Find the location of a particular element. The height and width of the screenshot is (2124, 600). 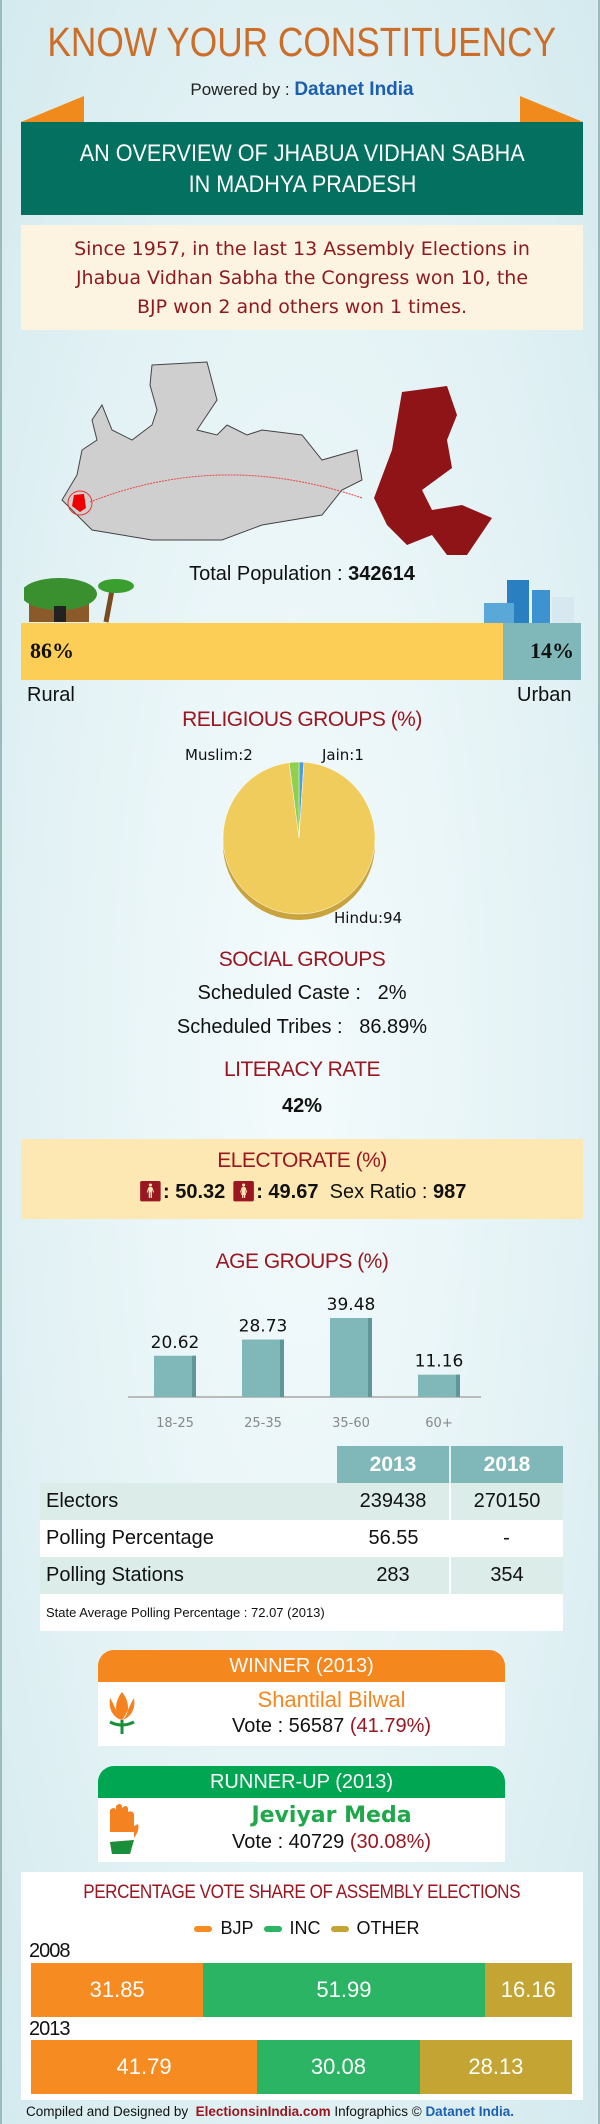

population-label: Total Population : is located at coordinates (266, 574).